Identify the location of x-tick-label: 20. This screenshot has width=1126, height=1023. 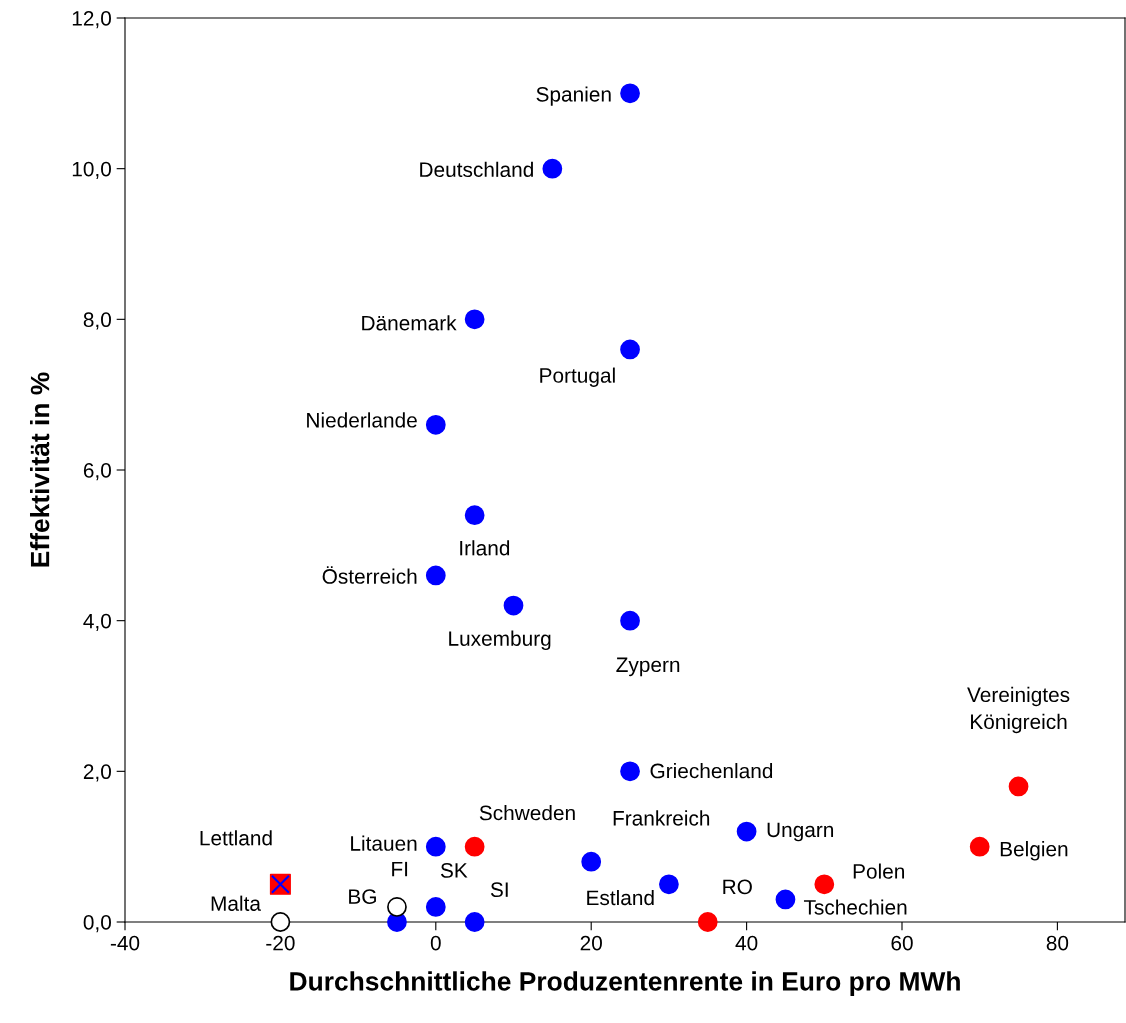
(591, 943).